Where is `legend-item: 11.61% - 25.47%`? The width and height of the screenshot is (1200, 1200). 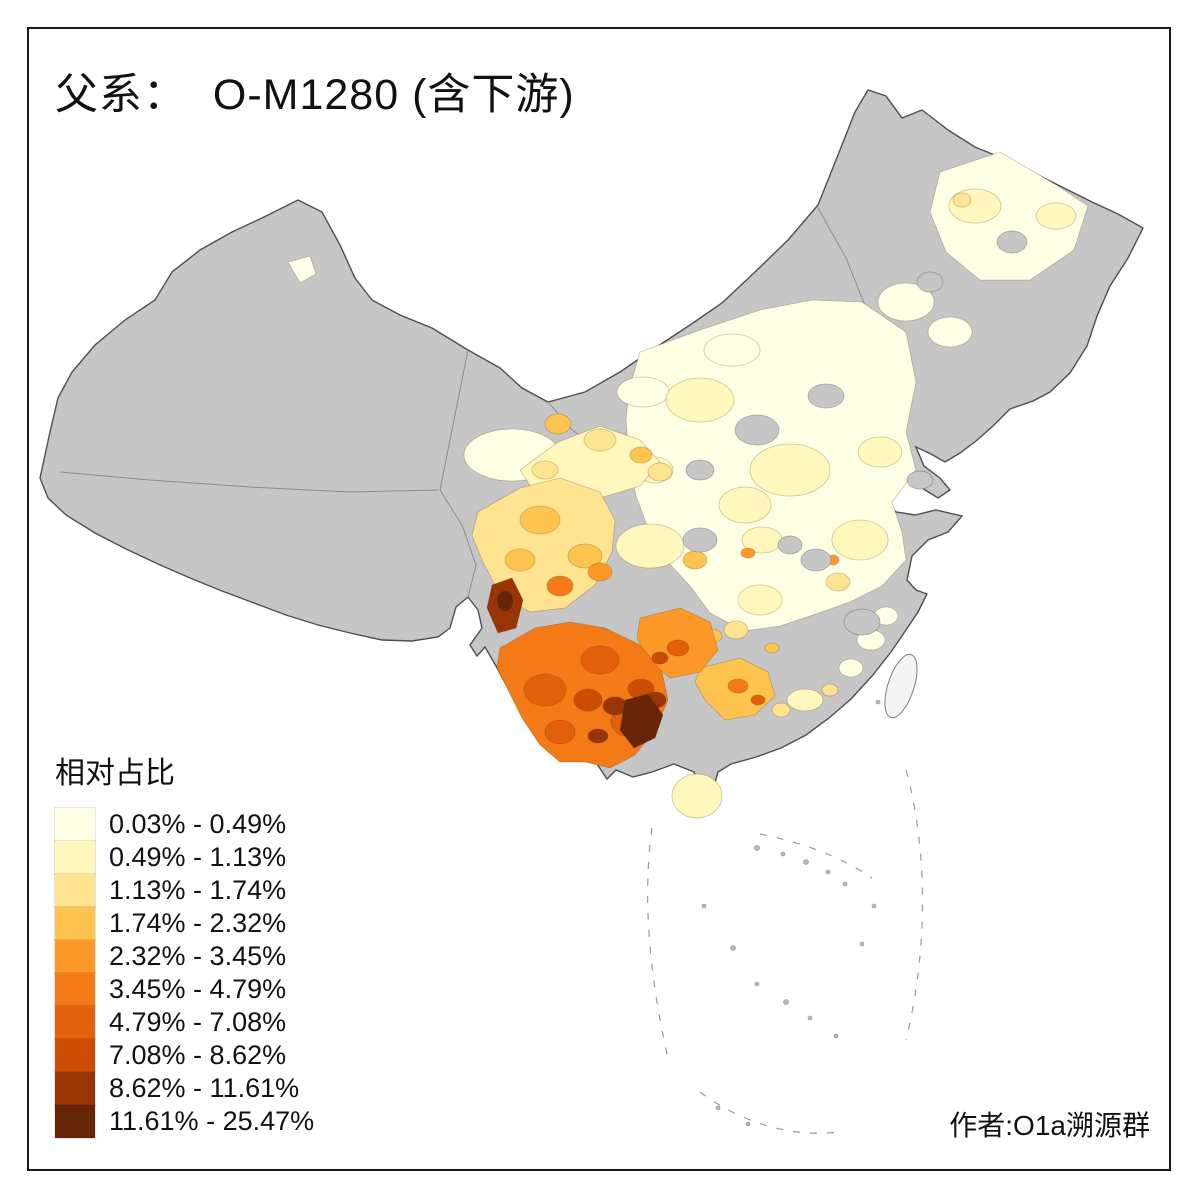 legend-item: 11.61% - 25.47% is located at coordinates (184, 1121).